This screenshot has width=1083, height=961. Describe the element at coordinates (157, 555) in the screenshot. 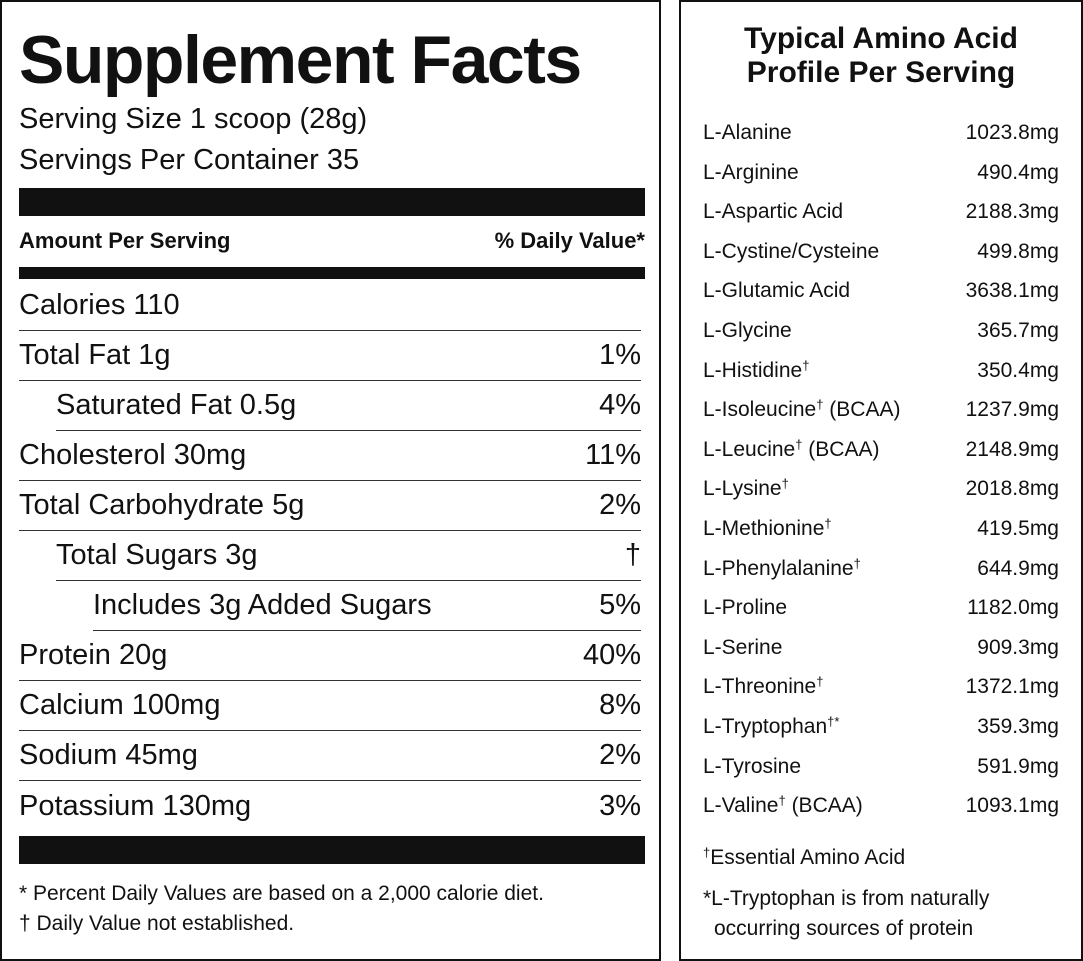

I see `nutrient-label: Total Sugars 3g` at that location.